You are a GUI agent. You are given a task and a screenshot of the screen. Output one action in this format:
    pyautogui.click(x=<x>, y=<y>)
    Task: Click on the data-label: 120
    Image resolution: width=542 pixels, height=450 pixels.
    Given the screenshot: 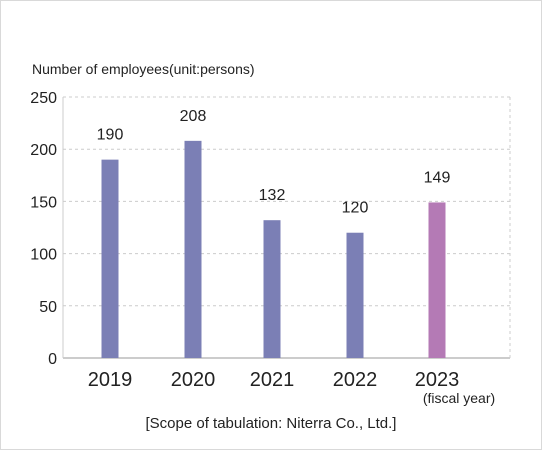 What is the action you would take?
    pyautogui.click(x=355, y=208)
    